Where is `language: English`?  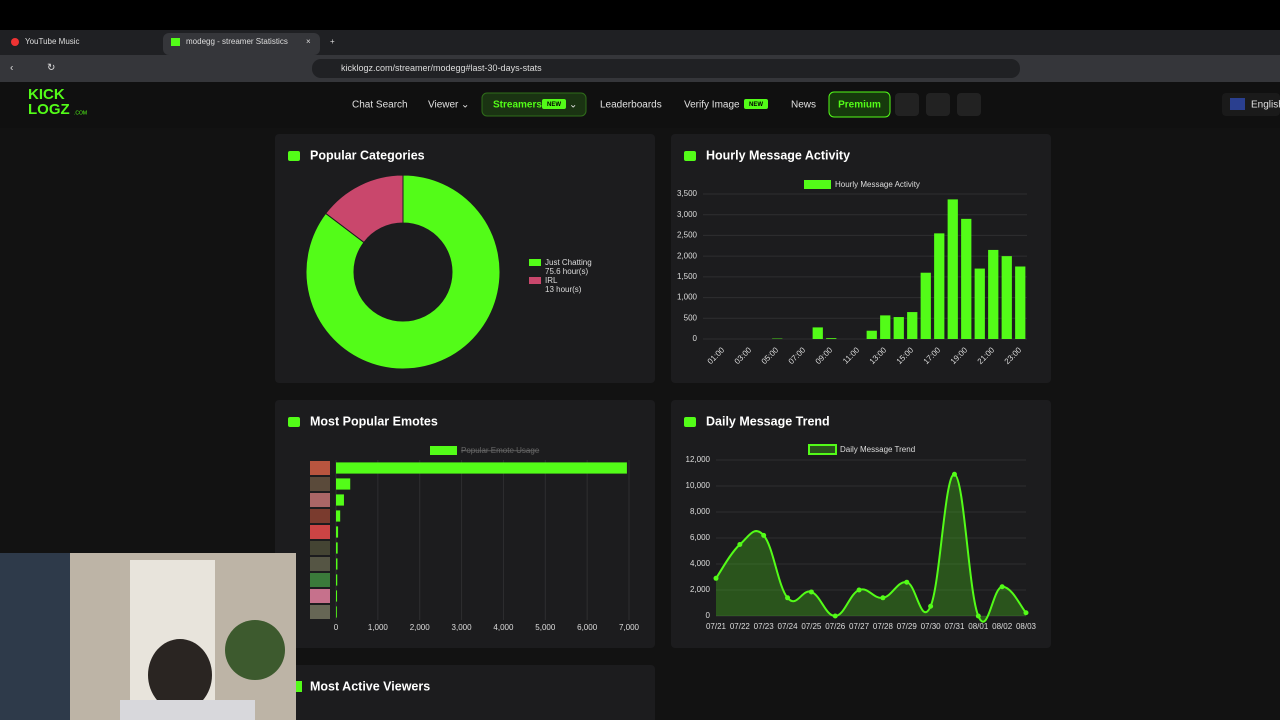 language: English is located at coordinates (1265, 105).